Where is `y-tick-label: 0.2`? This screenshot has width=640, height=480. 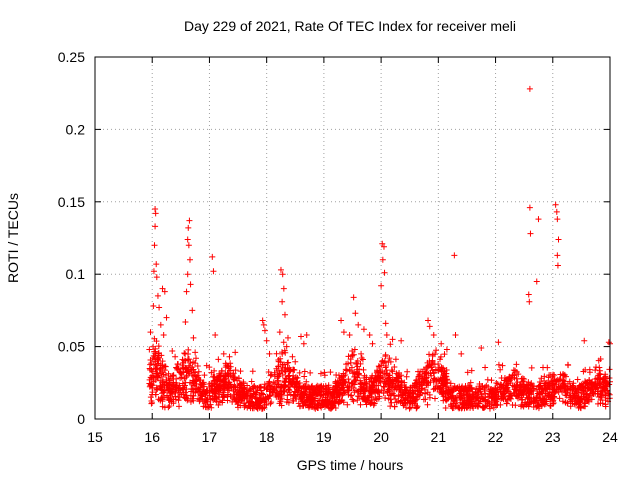
y-tick-label: 0.2 is located at coordinates (76, 129).